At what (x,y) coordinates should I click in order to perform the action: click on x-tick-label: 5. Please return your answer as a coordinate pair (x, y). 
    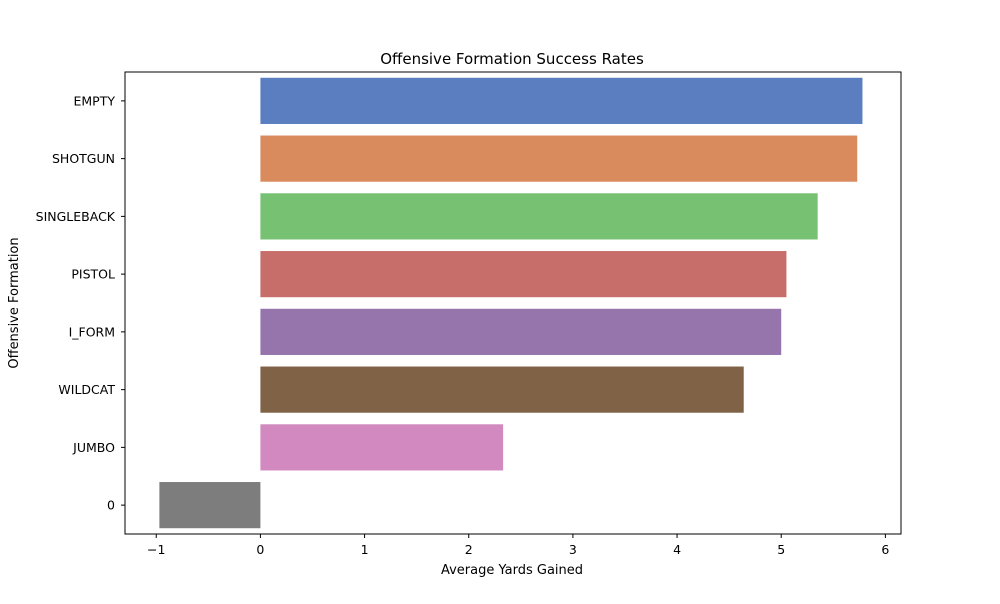
    Looking at the image, I should click on (781, 549).